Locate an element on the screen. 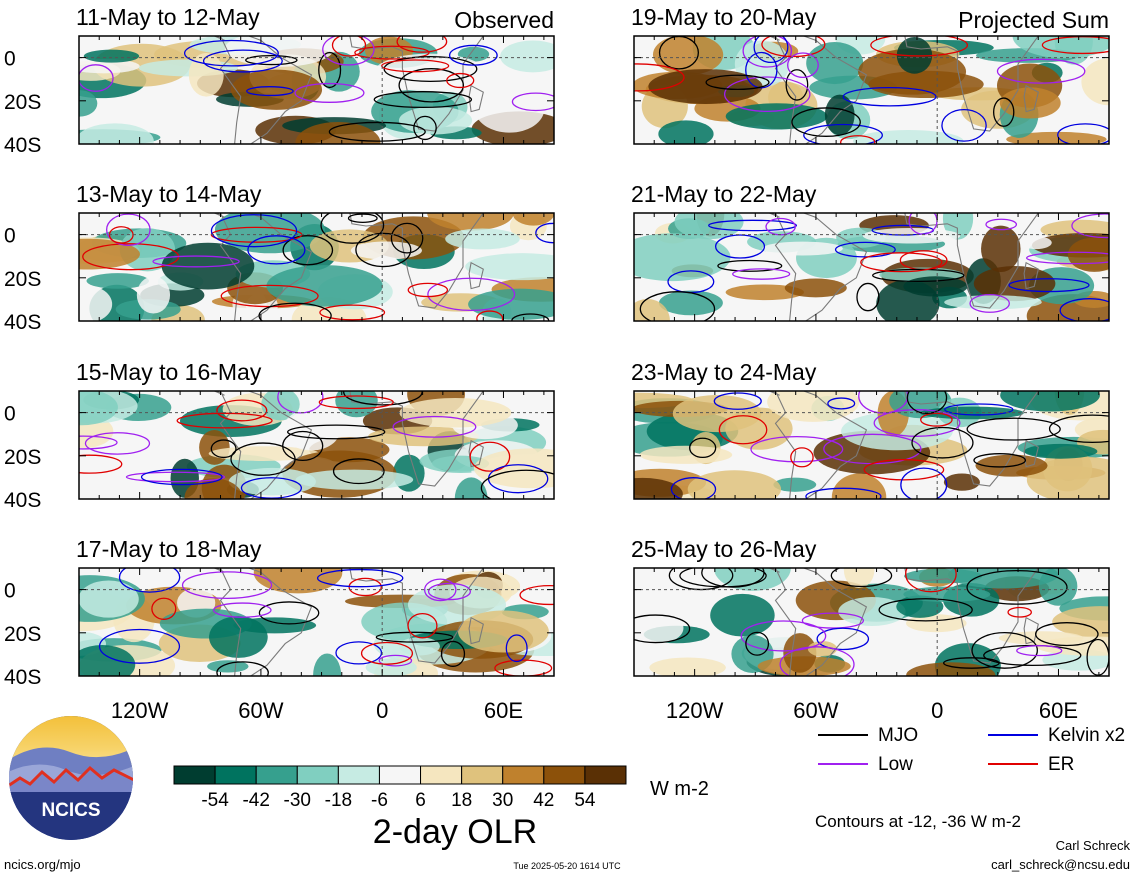  colorbar-tick-label: -54 is located at coordinates (215, 800).